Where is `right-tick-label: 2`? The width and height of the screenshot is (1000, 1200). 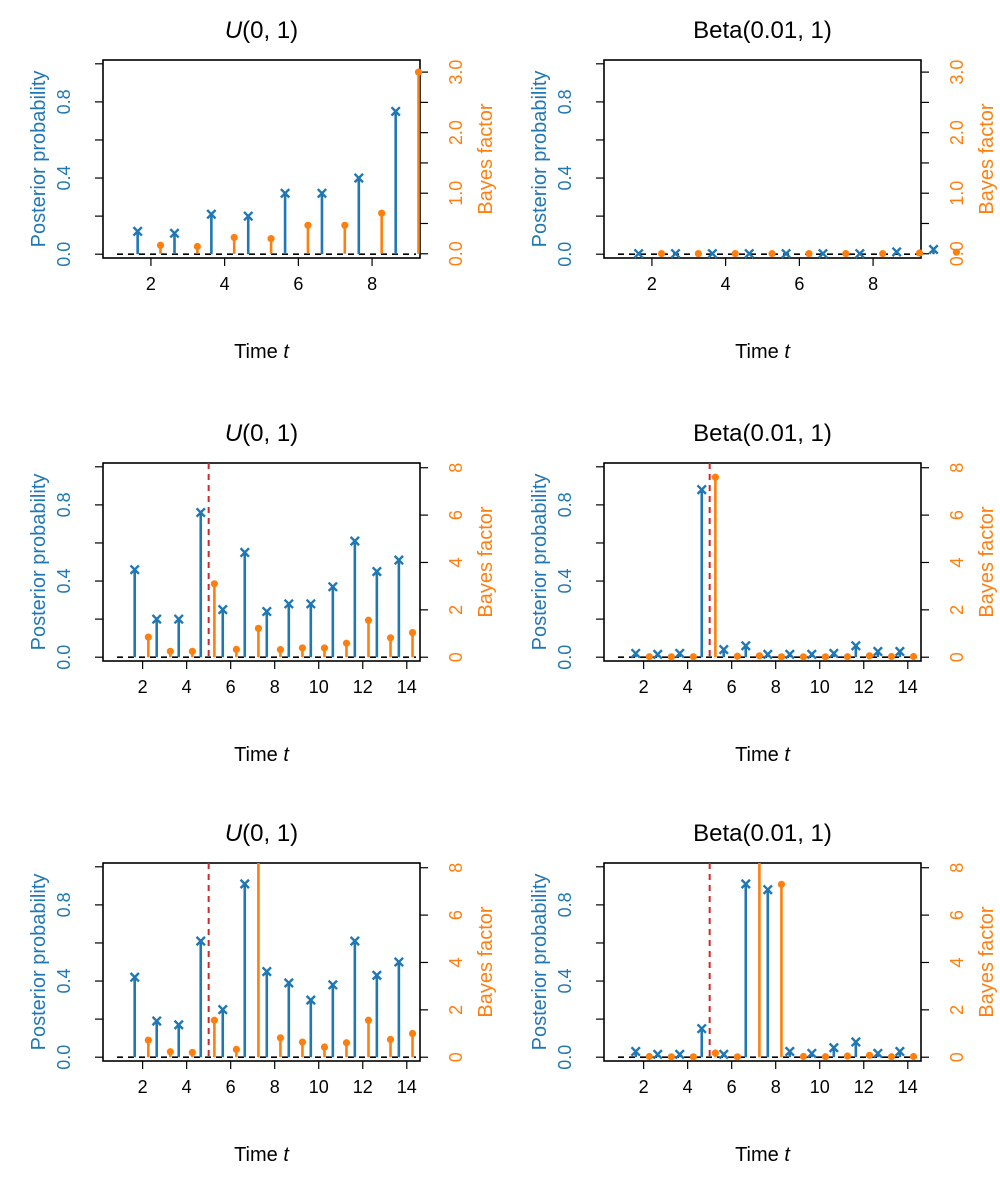 right-tick-label: 2 is located at coordinates (456, 610).